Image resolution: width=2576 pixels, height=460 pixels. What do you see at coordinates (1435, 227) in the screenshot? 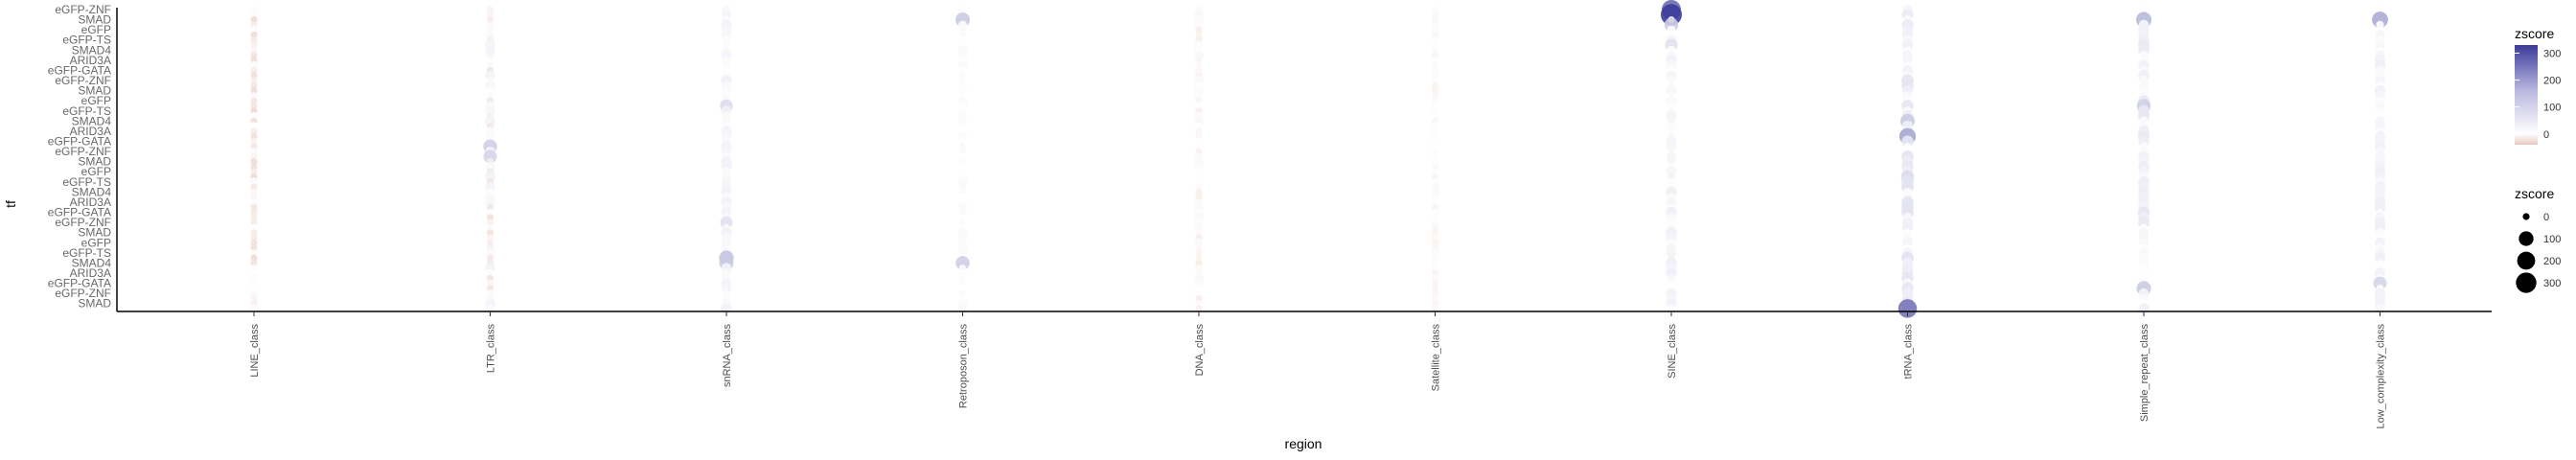
I see `point-Satellite_class-row43` at bounding box center [1435, 227].